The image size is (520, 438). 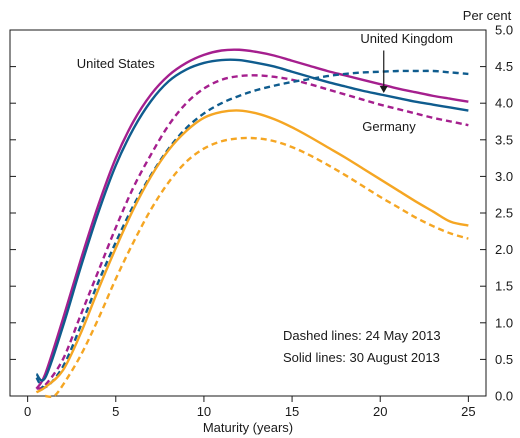 I want to click on y-tick-label: 0.5, so click(x=504, y=359).